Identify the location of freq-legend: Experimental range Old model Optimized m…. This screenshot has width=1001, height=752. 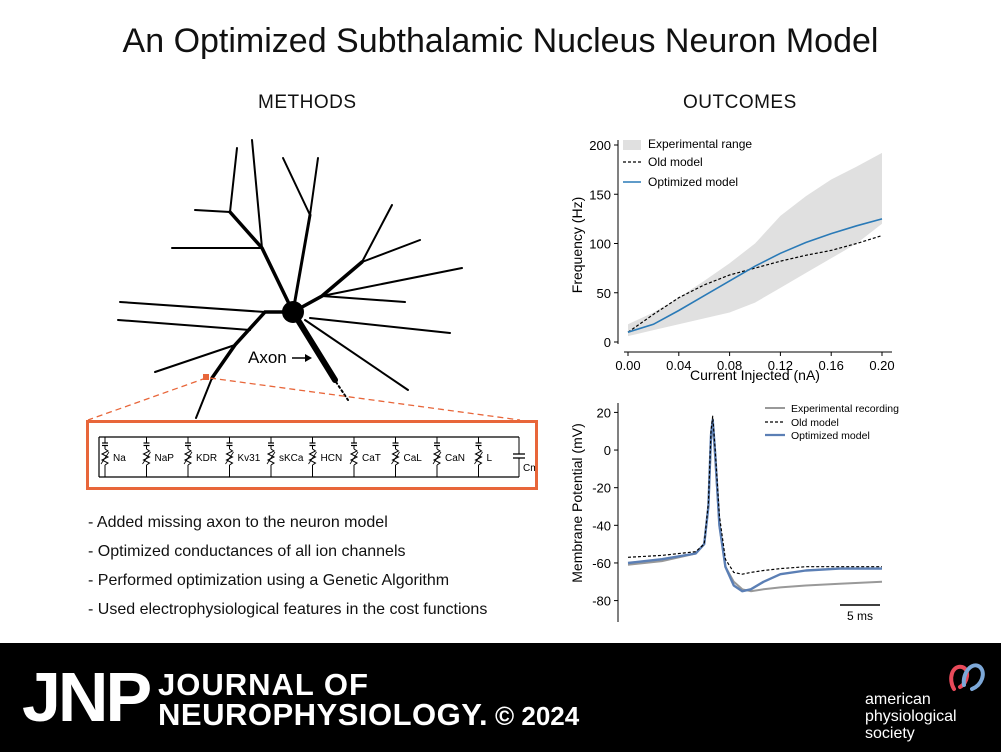
(687, 163).